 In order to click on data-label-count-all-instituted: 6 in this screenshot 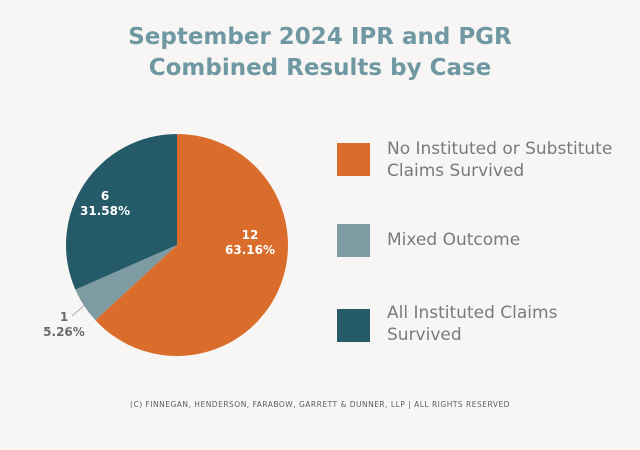, I will do `click(105, 196)`.